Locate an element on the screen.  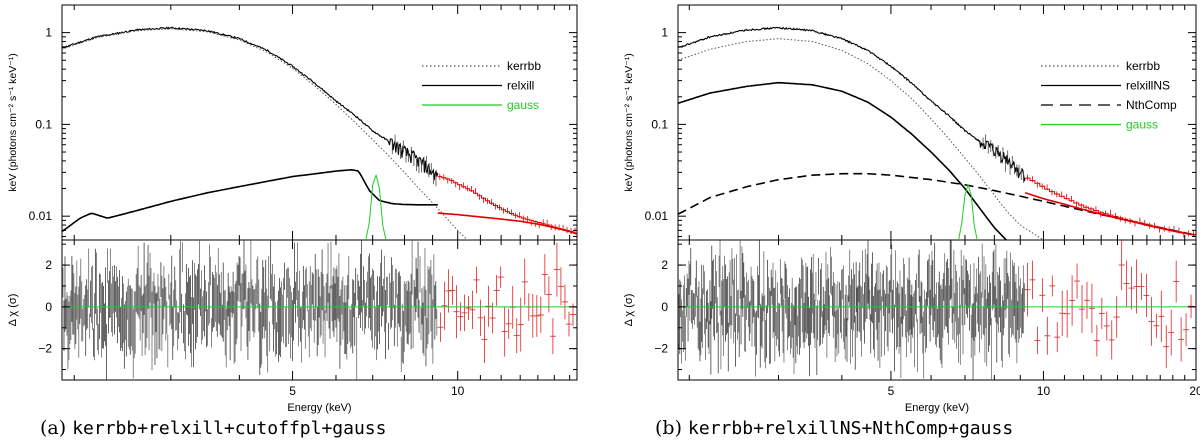
series-nthcomp is located at coordinates (935, 204).